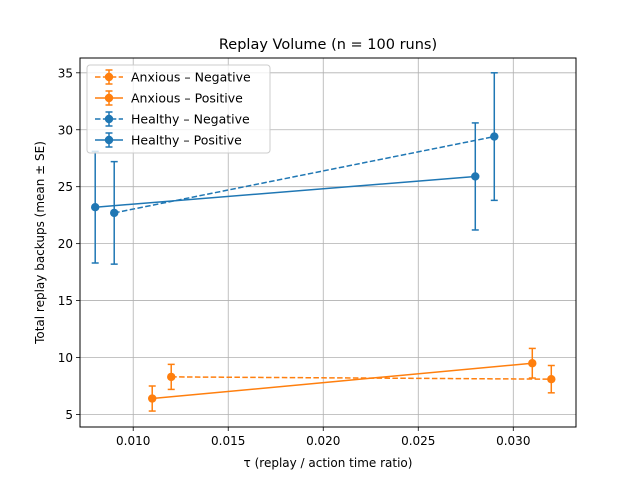  I want to click on y-tick-label: 20, so click(65, 244).